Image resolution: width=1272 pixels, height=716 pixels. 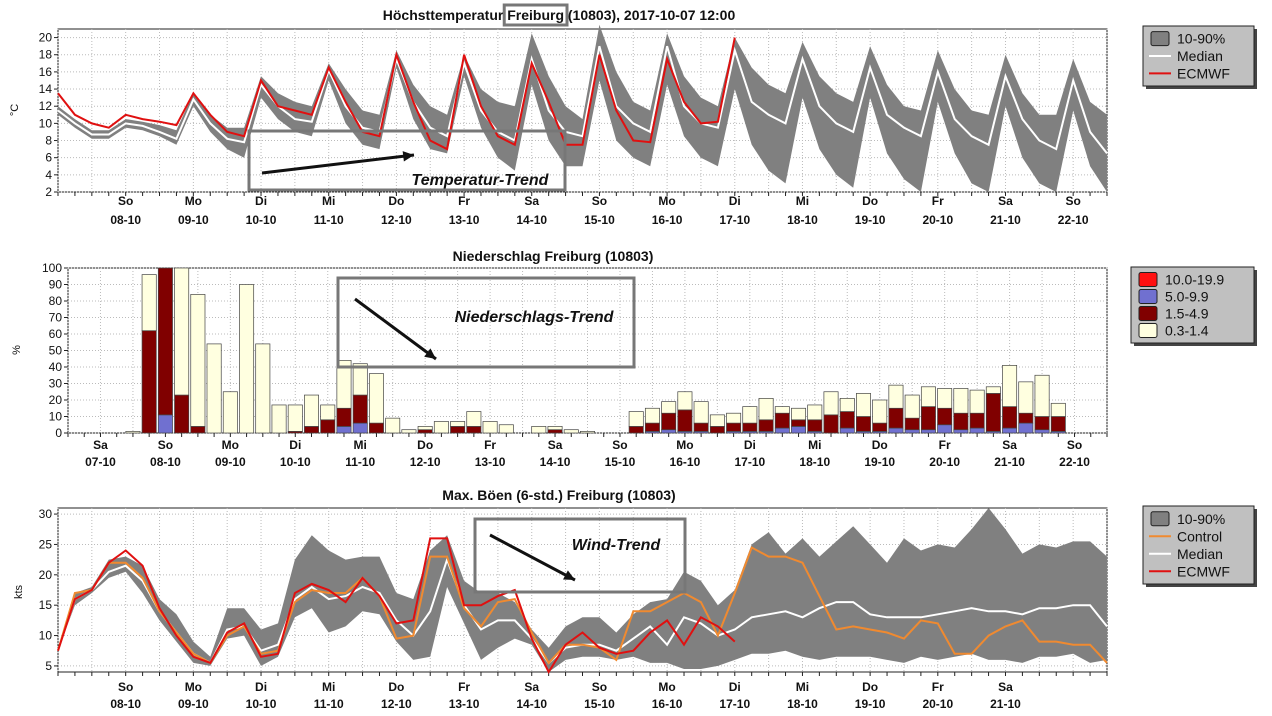 I want to click on precip-xtick-date: 15-10, so click(x=620, y=462).